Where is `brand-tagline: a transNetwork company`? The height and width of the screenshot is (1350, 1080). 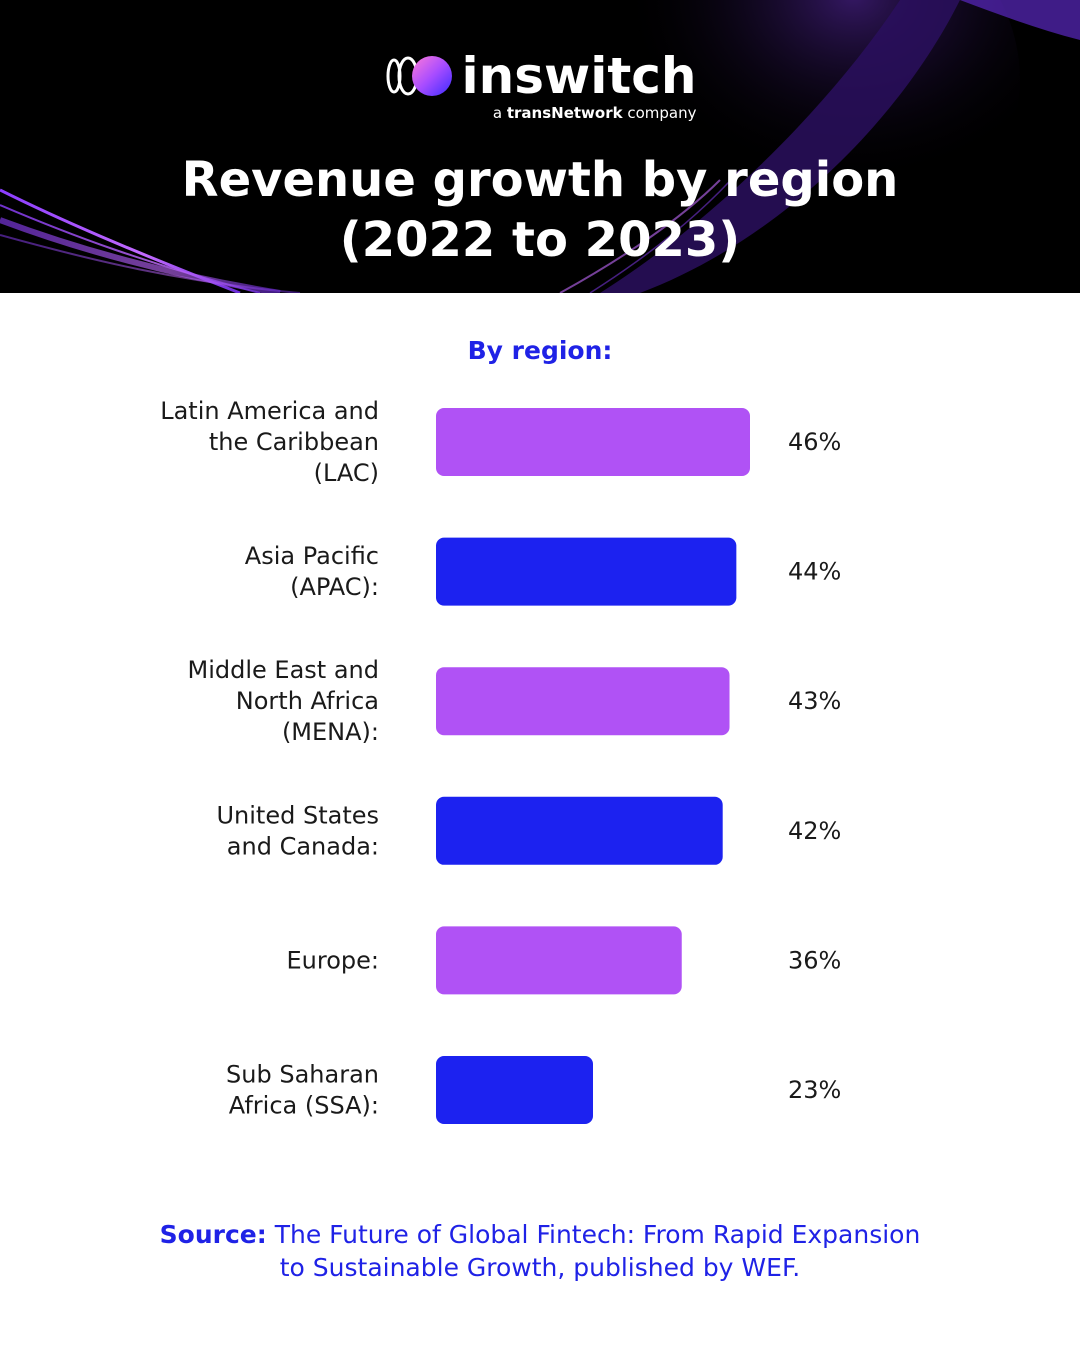 brand-tagline: a transNetwork company is located at coordinates (595, 113).